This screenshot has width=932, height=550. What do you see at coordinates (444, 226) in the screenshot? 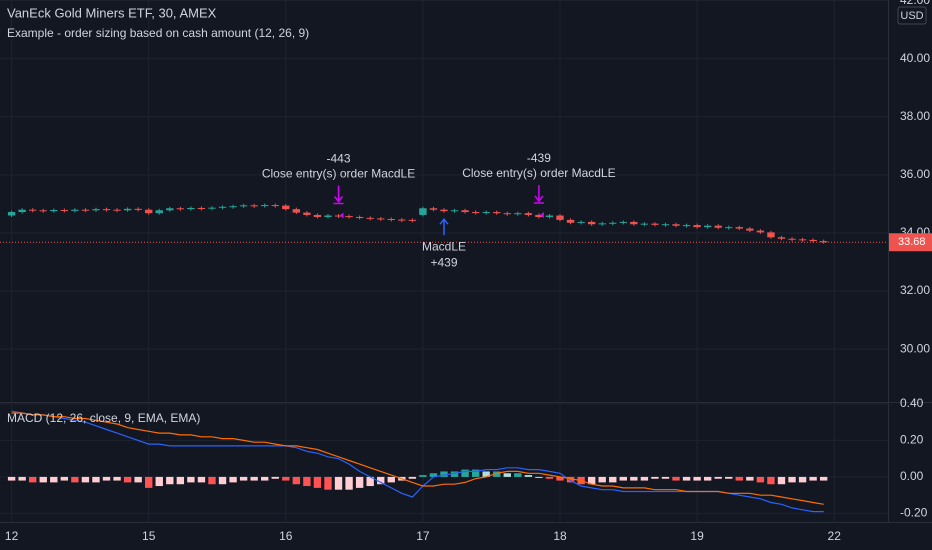
I see `entry-arrow` at bounding box center [444, 226].